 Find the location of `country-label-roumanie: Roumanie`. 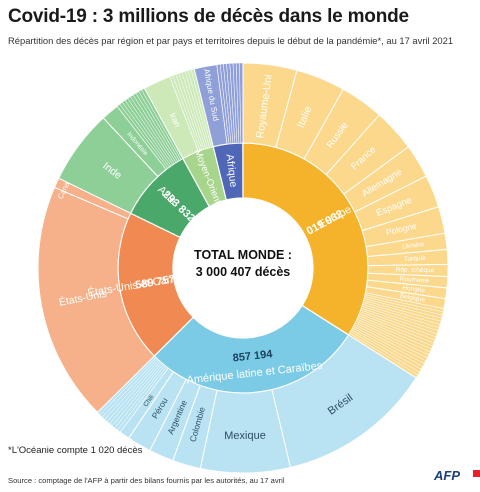

country-label-roumanie: Roumanie is located at coordinates (415, 280).